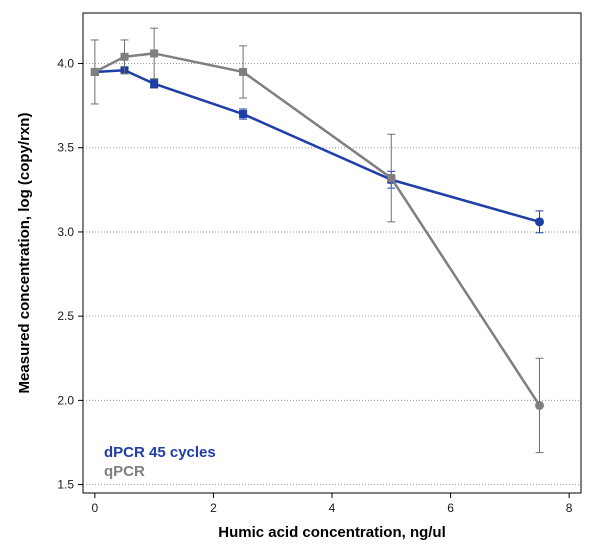 The height and width of the screenshot is (549, 605). I want to click on x-tick-label: 2, so click(213, 508).